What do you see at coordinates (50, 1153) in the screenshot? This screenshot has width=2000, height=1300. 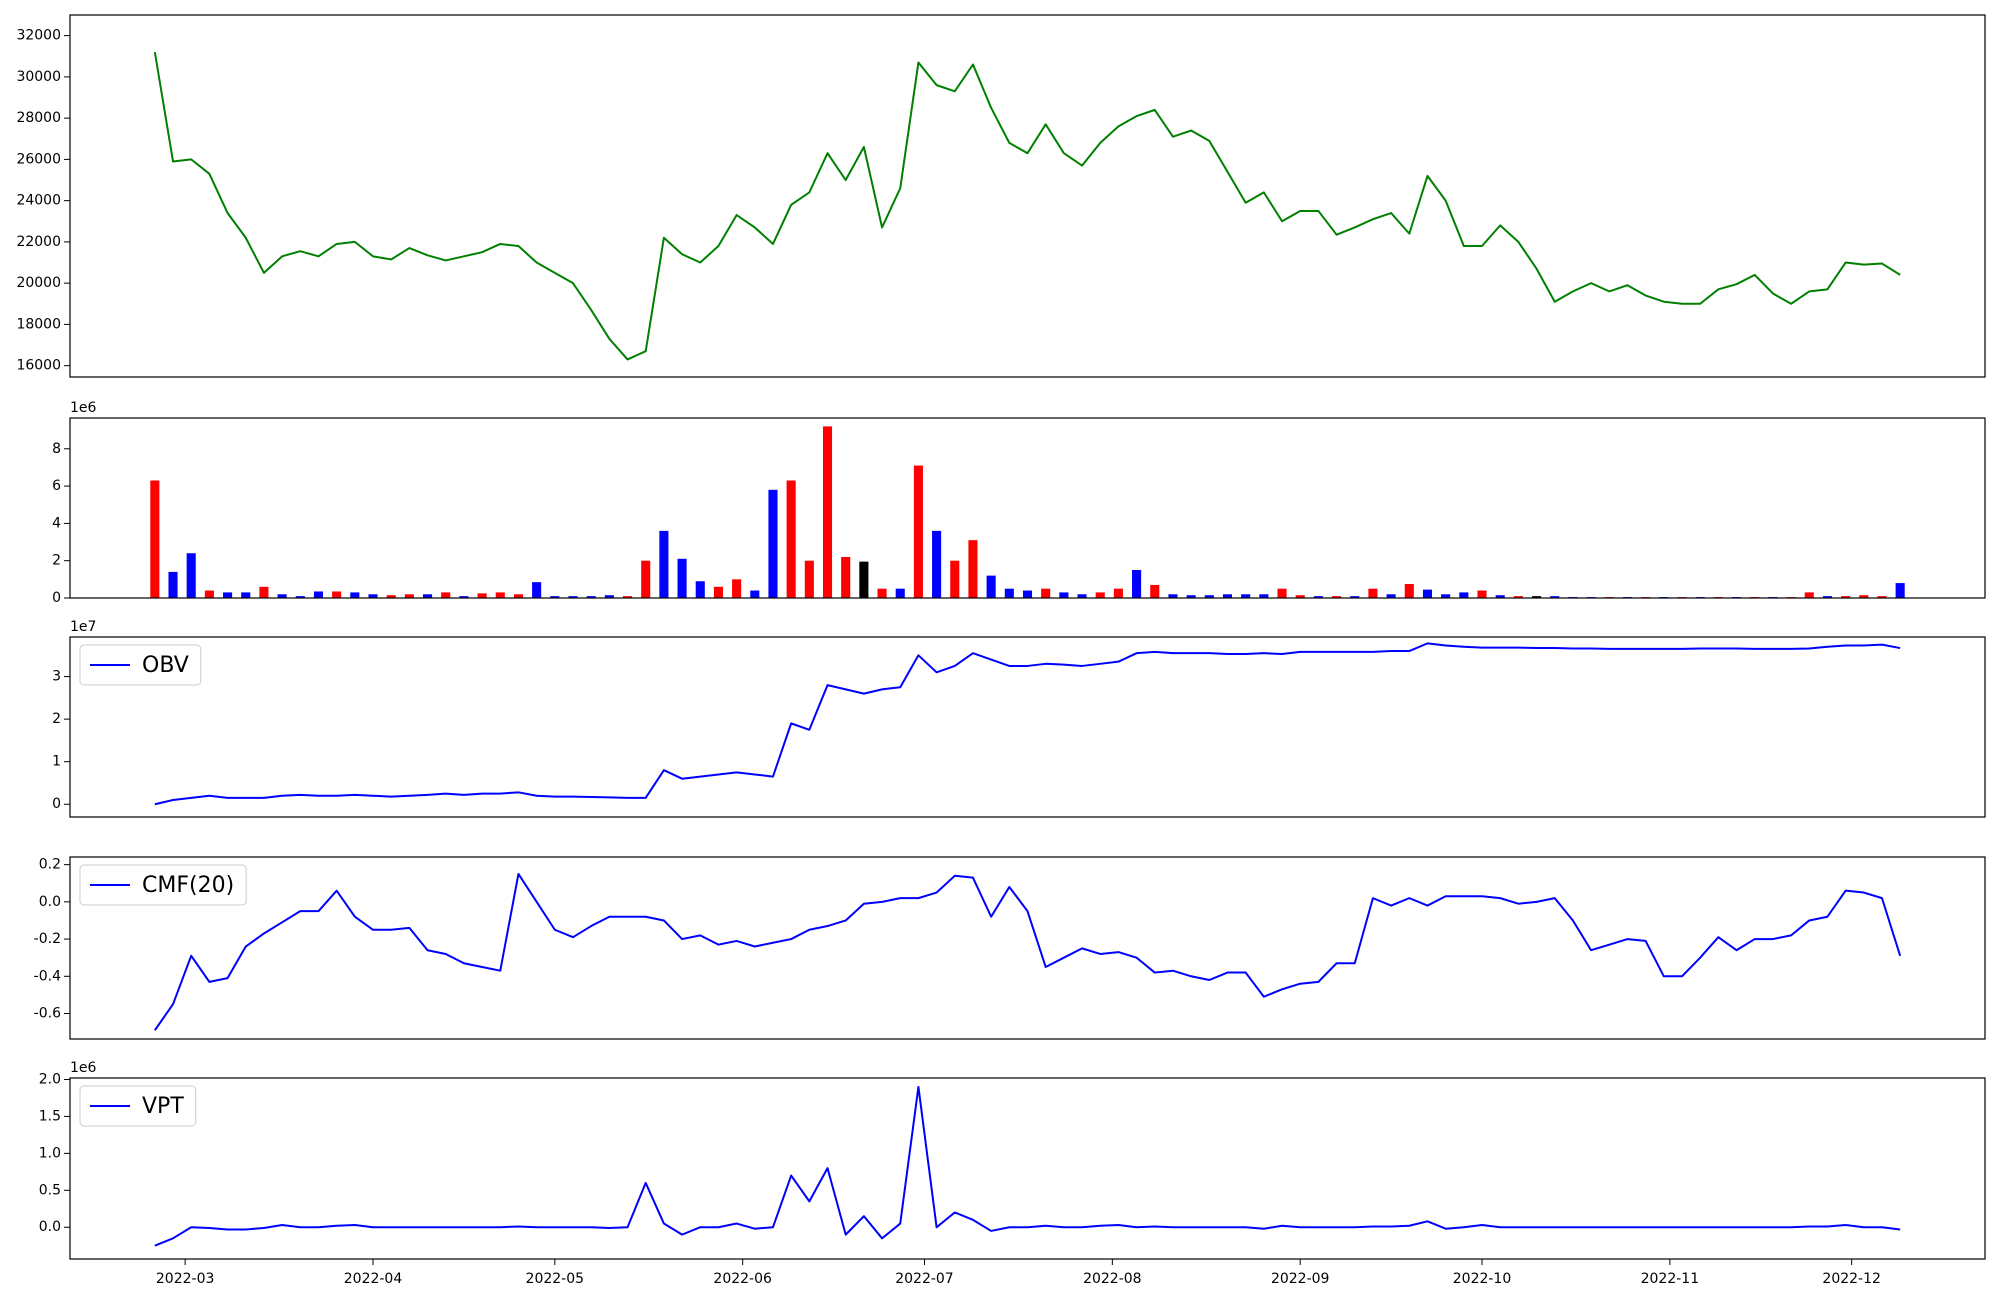 I see `y-tick-label: 1.0` at bounding box center [50, 1153].